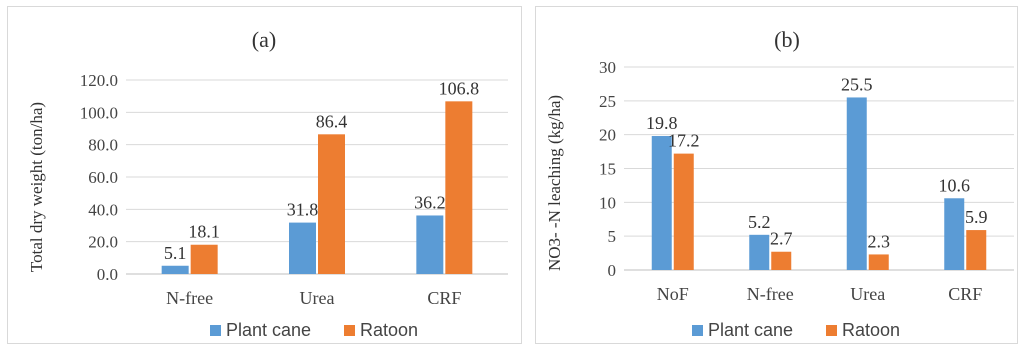  I want to click on a-data-label: 5.1, so click(175, 253).